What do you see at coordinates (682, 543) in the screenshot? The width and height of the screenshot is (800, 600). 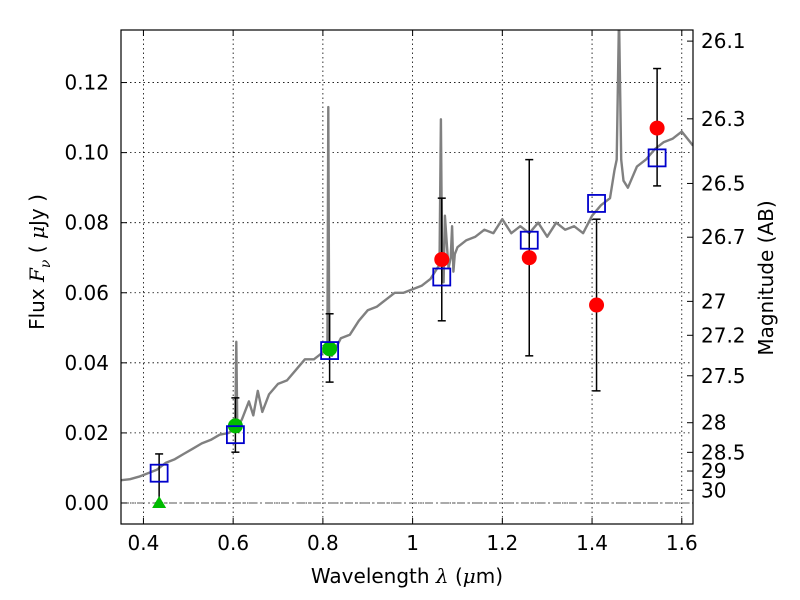 I see `x-tick-label: 1.6` at bounding box center [682, 543].